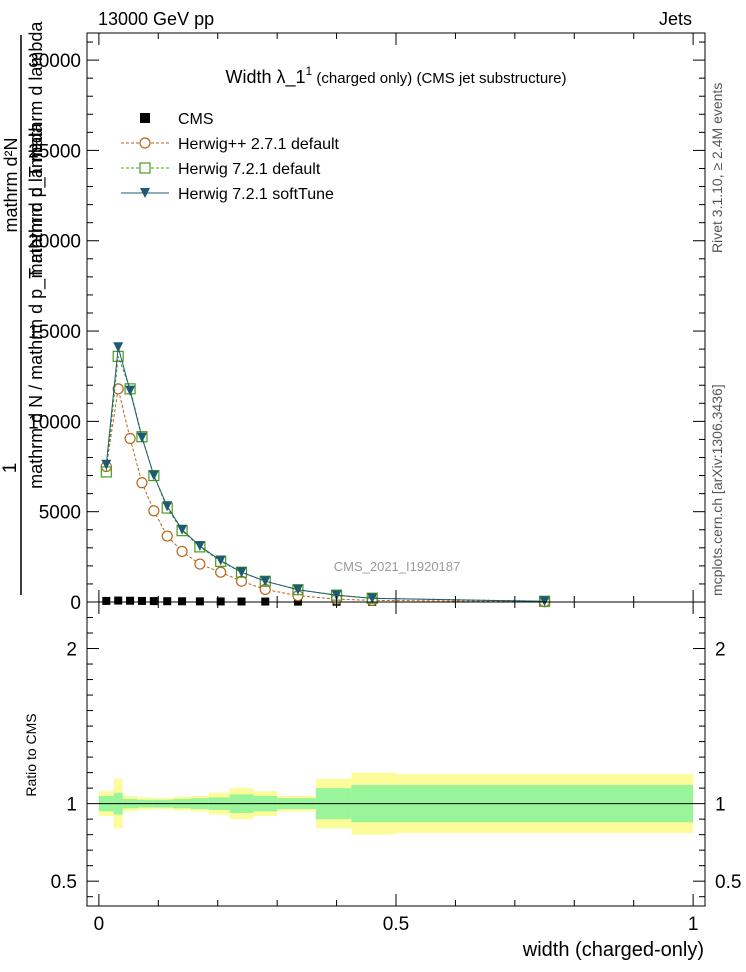 This screenshot has height=972, width=746. I want to click on legend-label: Herwig 7.2.1 default, so click(249, 169).